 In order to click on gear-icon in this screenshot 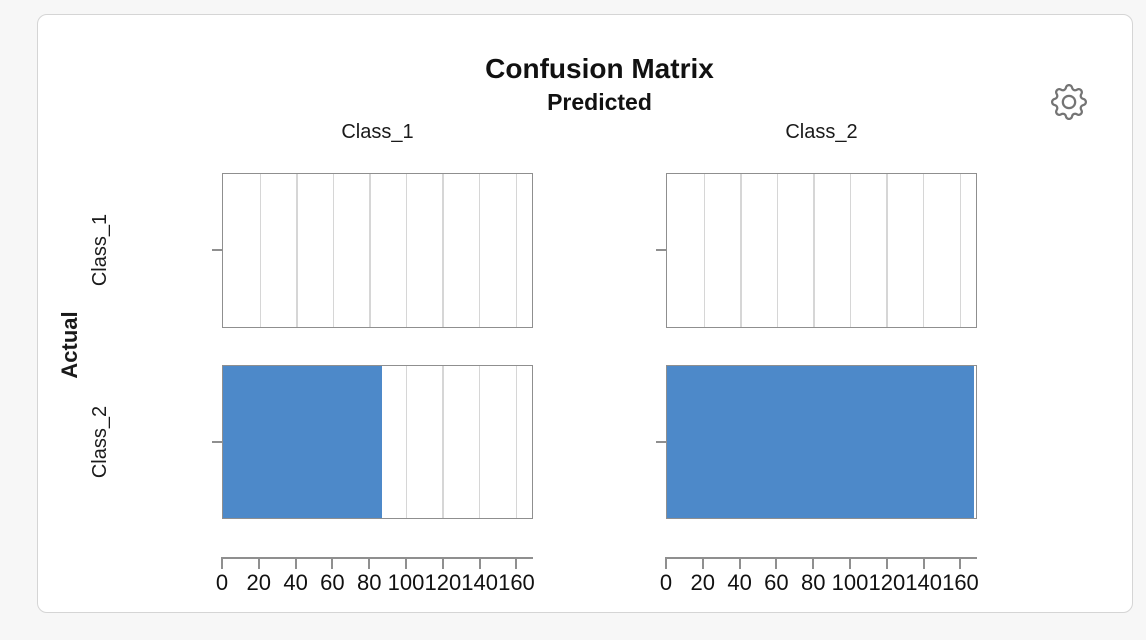, I will do `click(1069, 102)`.